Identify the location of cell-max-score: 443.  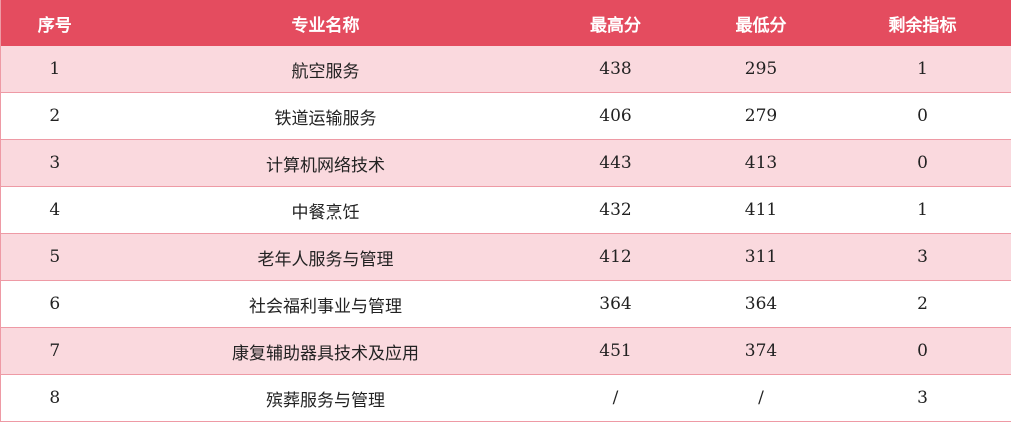
(615, 163).